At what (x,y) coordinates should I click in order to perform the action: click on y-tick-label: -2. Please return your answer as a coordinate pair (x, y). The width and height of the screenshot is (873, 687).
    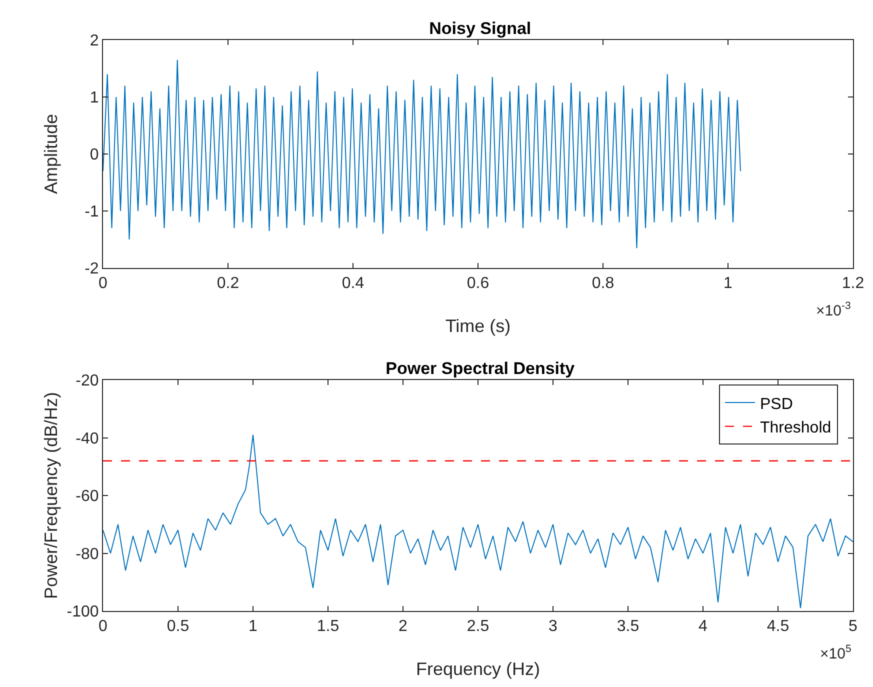
    Looking at the image, I should click on (91, 269).